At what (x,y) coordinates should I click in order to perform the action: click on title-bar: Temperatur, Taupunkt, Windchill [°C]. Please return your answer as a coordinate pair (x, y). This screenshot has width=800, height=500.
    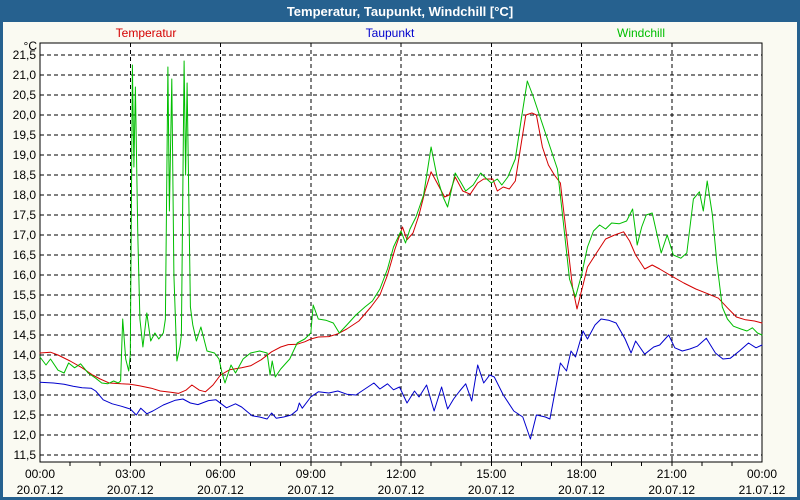
    Looking at the image, I should click on (400, 11).